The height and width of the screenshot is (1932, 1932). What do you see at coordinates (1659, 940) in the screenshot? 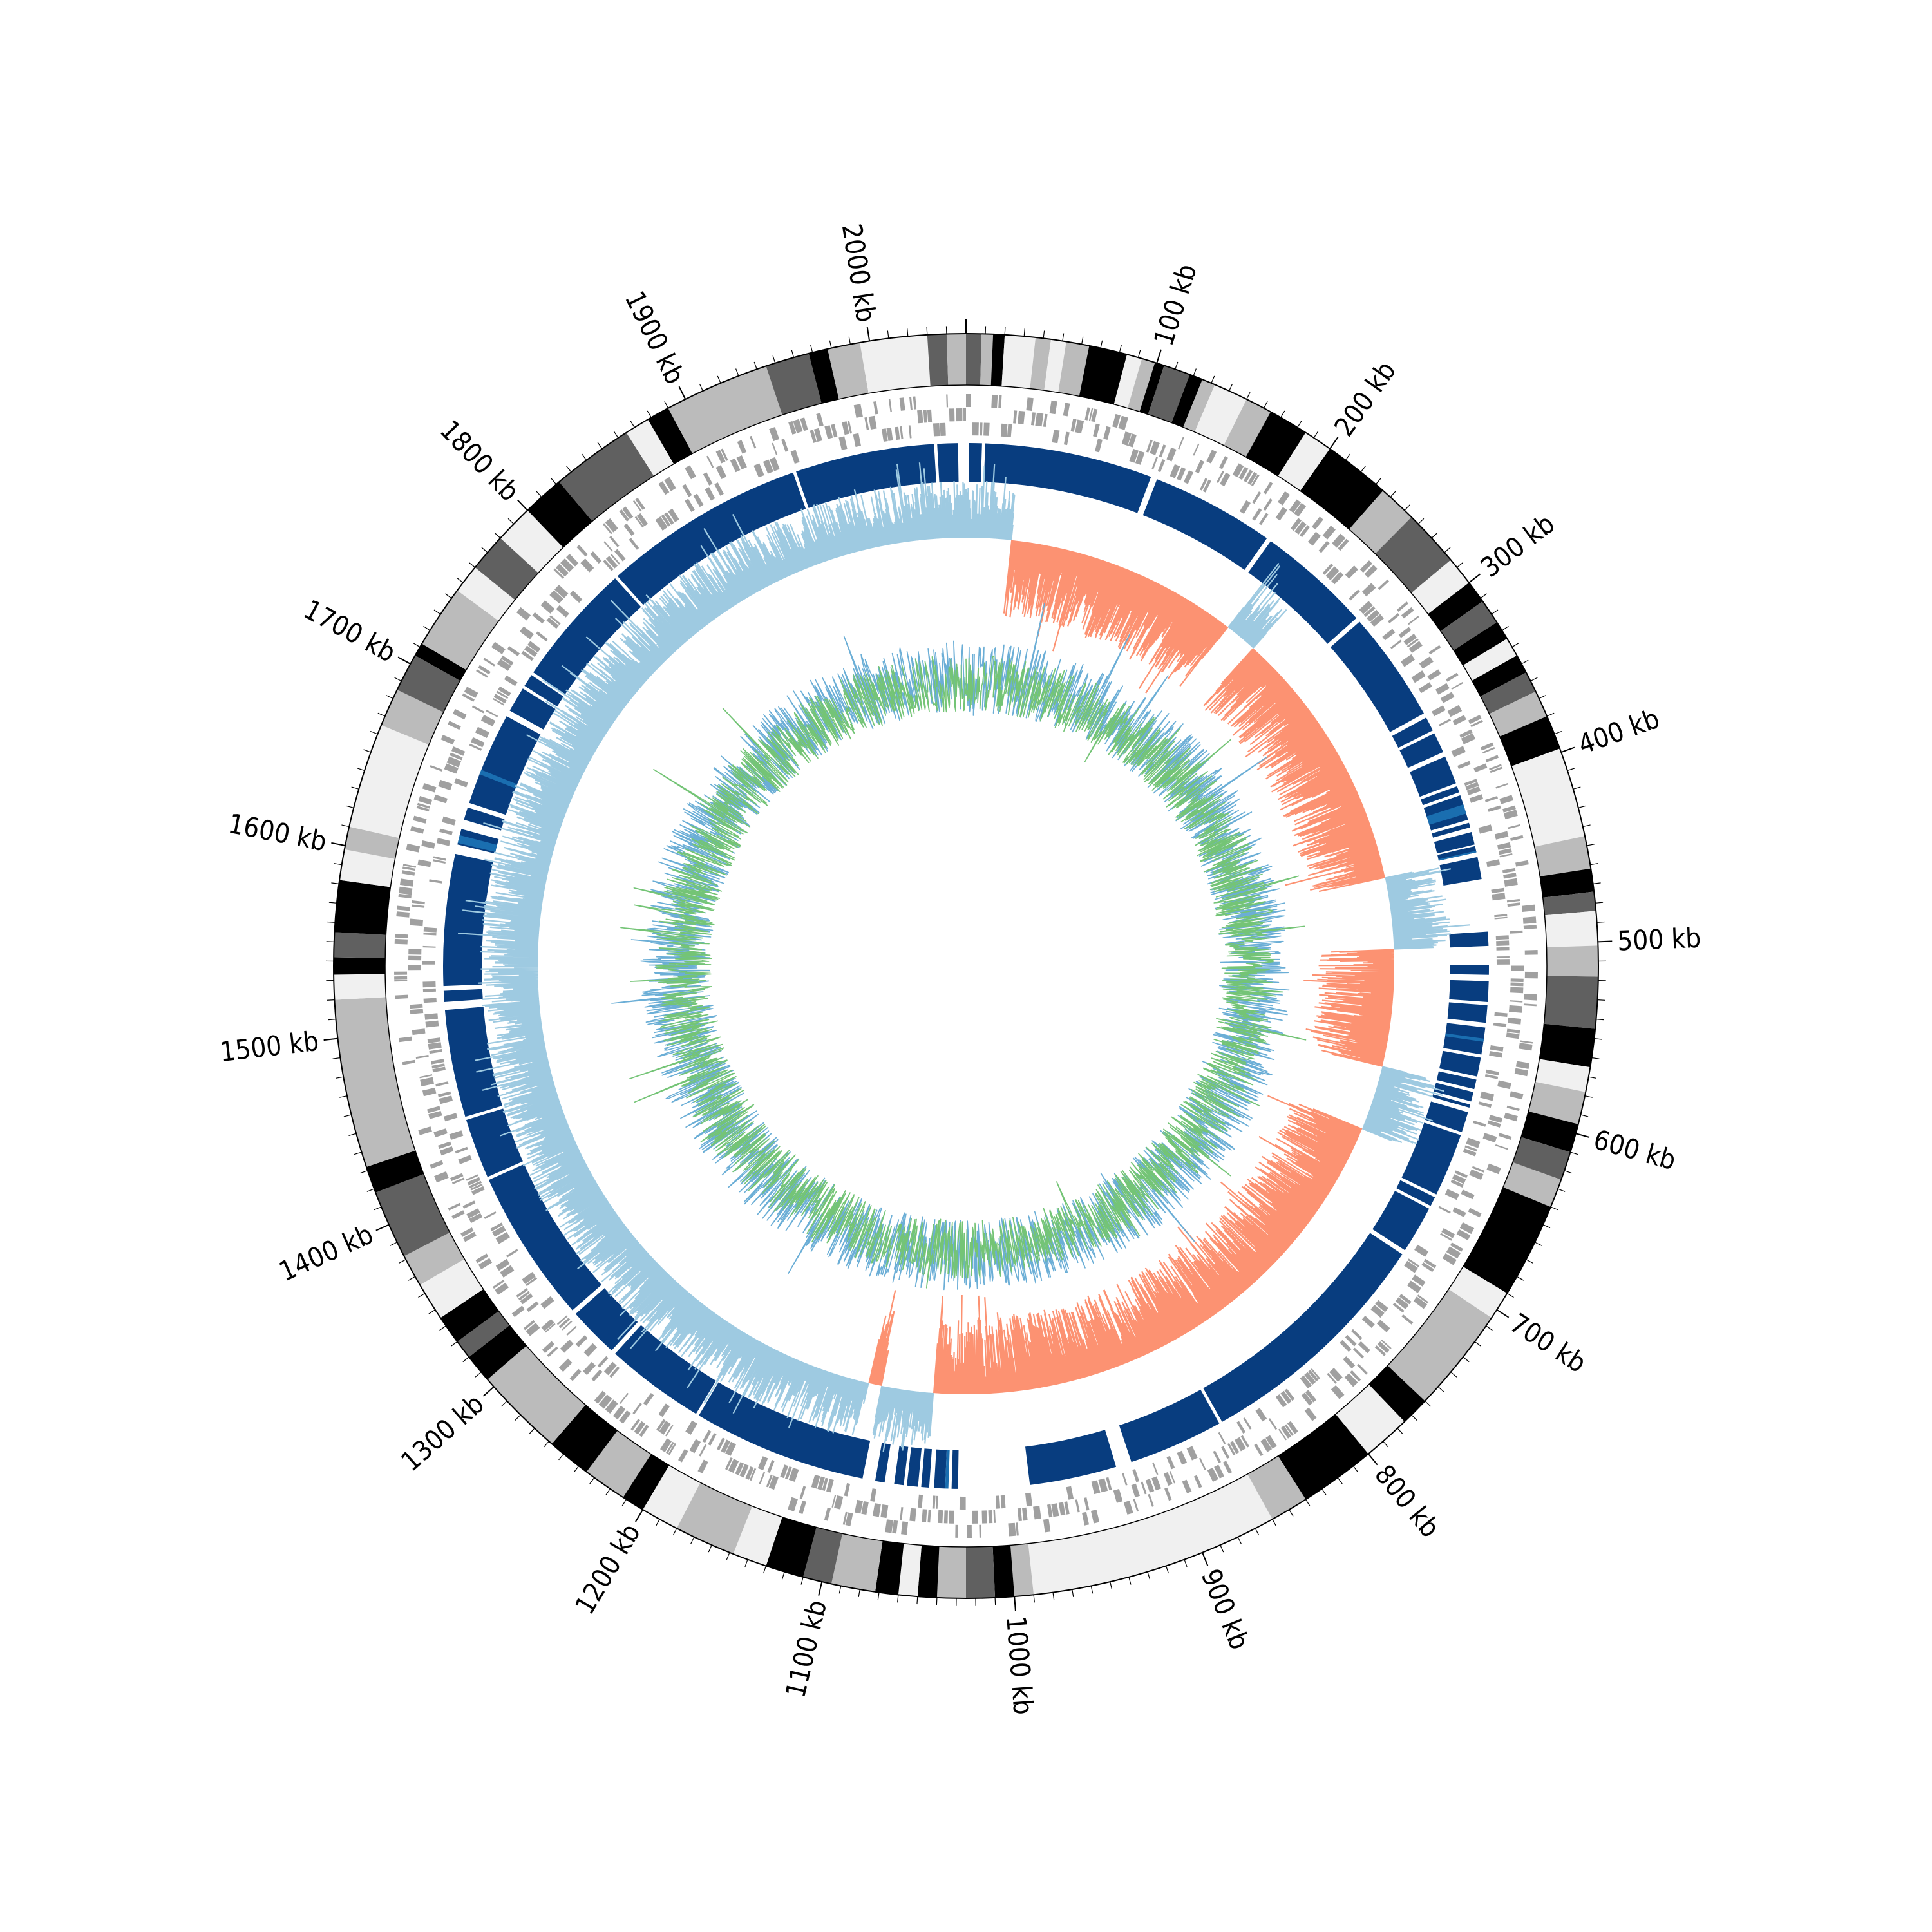
I see `tick-label-500kb: 500 kb` at bounding box center [1659, 940].